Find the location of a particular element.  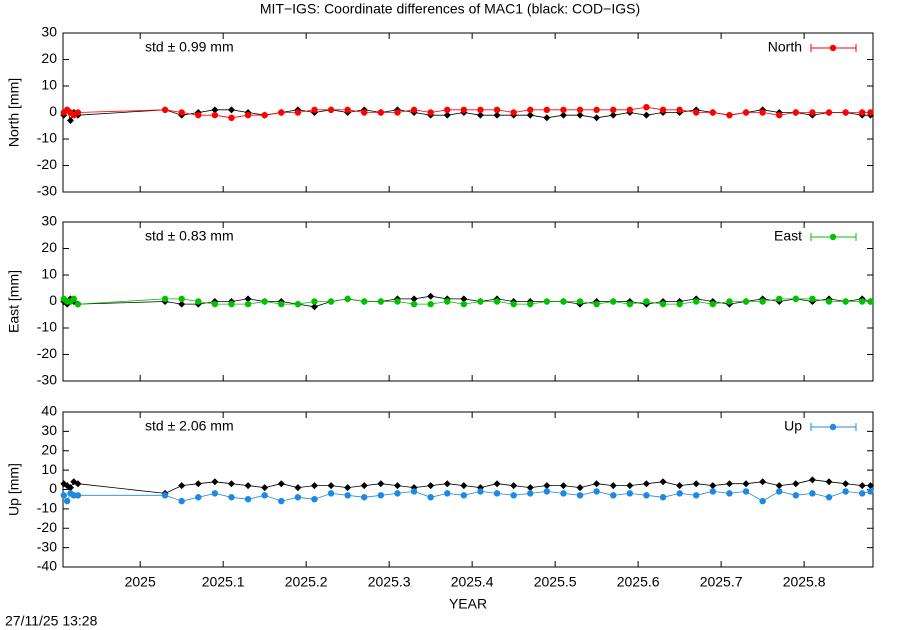

y-axis-label: Up [mm] is located at coordinates (14, 489).